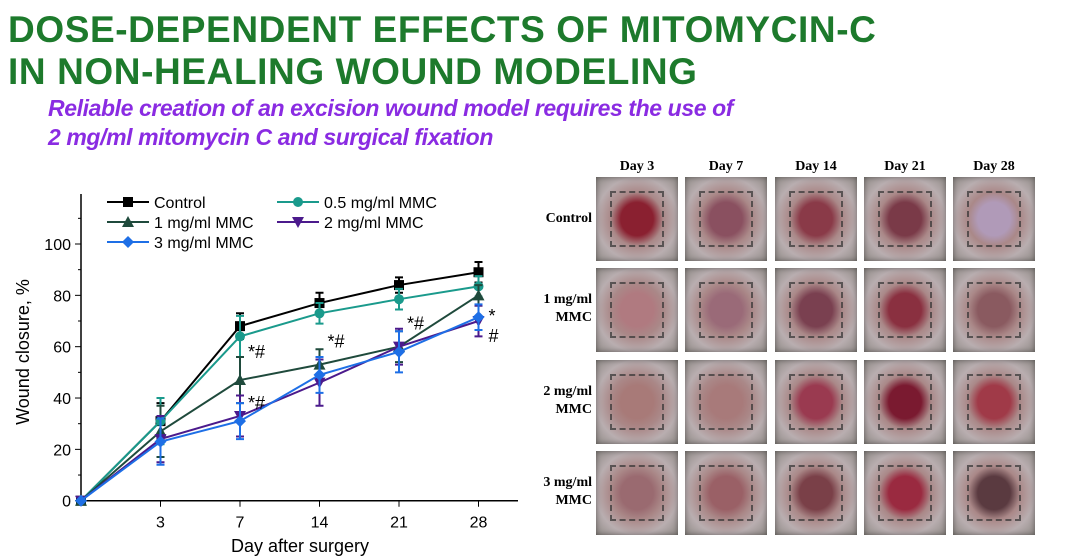  I want to click on photo-row-label-line: 2 mg/ml, so click(567, 391).